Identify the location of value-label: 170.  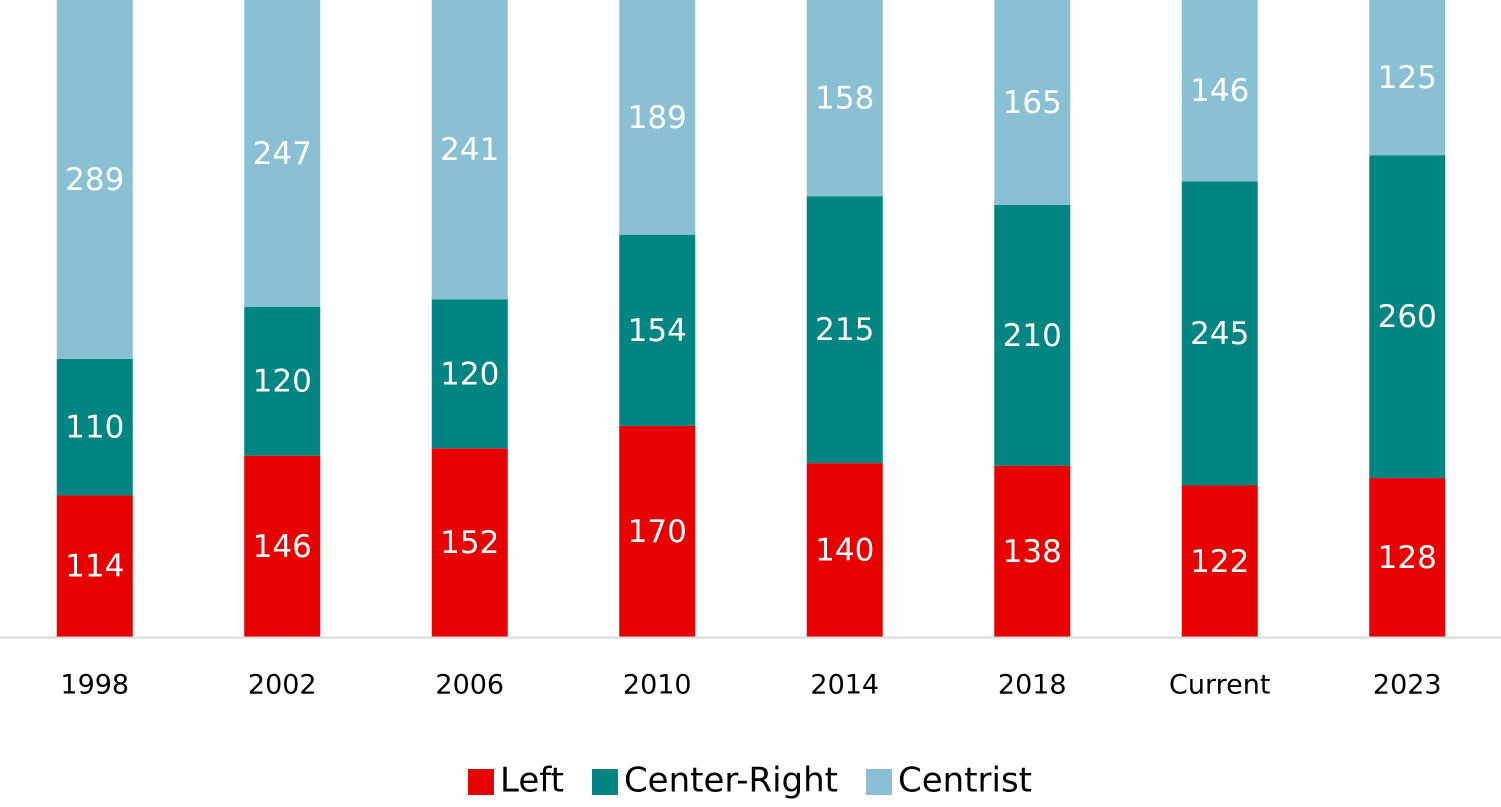
(657, 532).